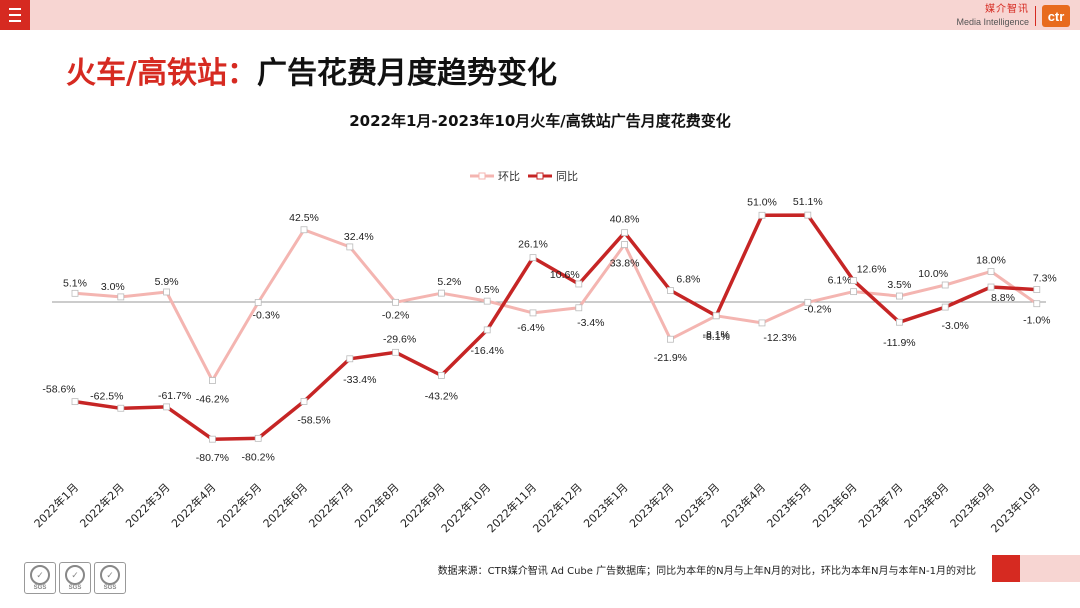 This screenshot has height=608, width=1080. Describe the element at coordinates (509, 176) in the screenshot. I see `legend-label: 环比` at that location.